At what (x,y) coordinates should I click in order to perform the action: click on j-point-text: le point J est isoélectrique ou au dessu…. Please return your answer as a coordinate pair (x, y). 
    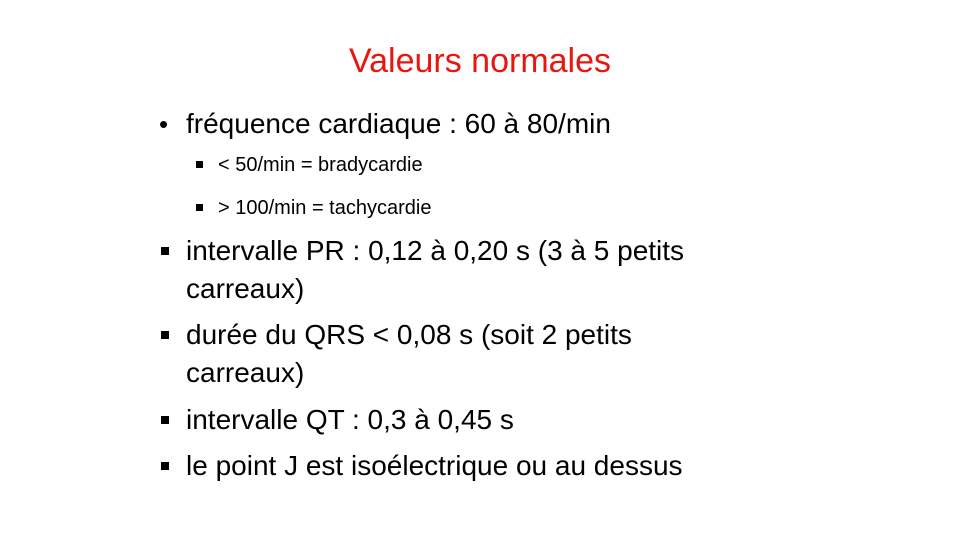
    Looking at the image, I should click on (434, 465).